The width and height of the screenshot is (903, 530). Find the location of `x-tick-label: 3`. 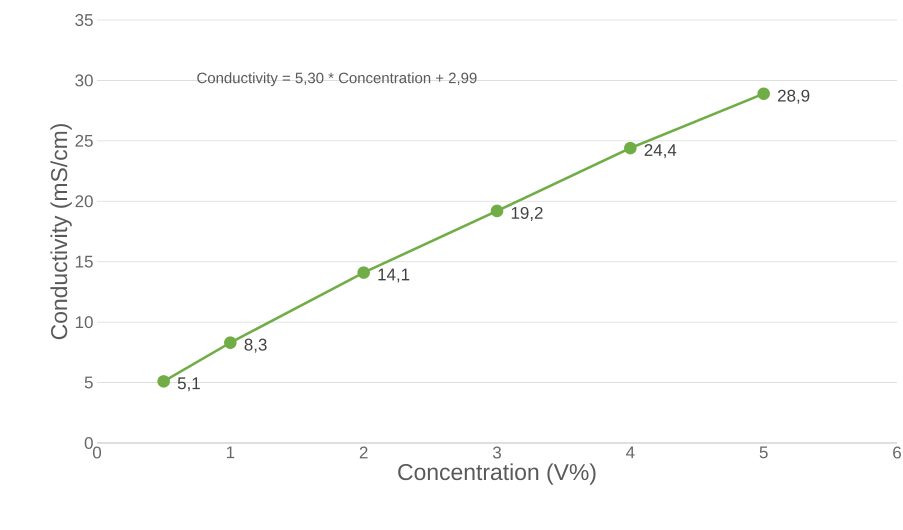

x-tick-label: 3 is located at coordinates (496, 452).